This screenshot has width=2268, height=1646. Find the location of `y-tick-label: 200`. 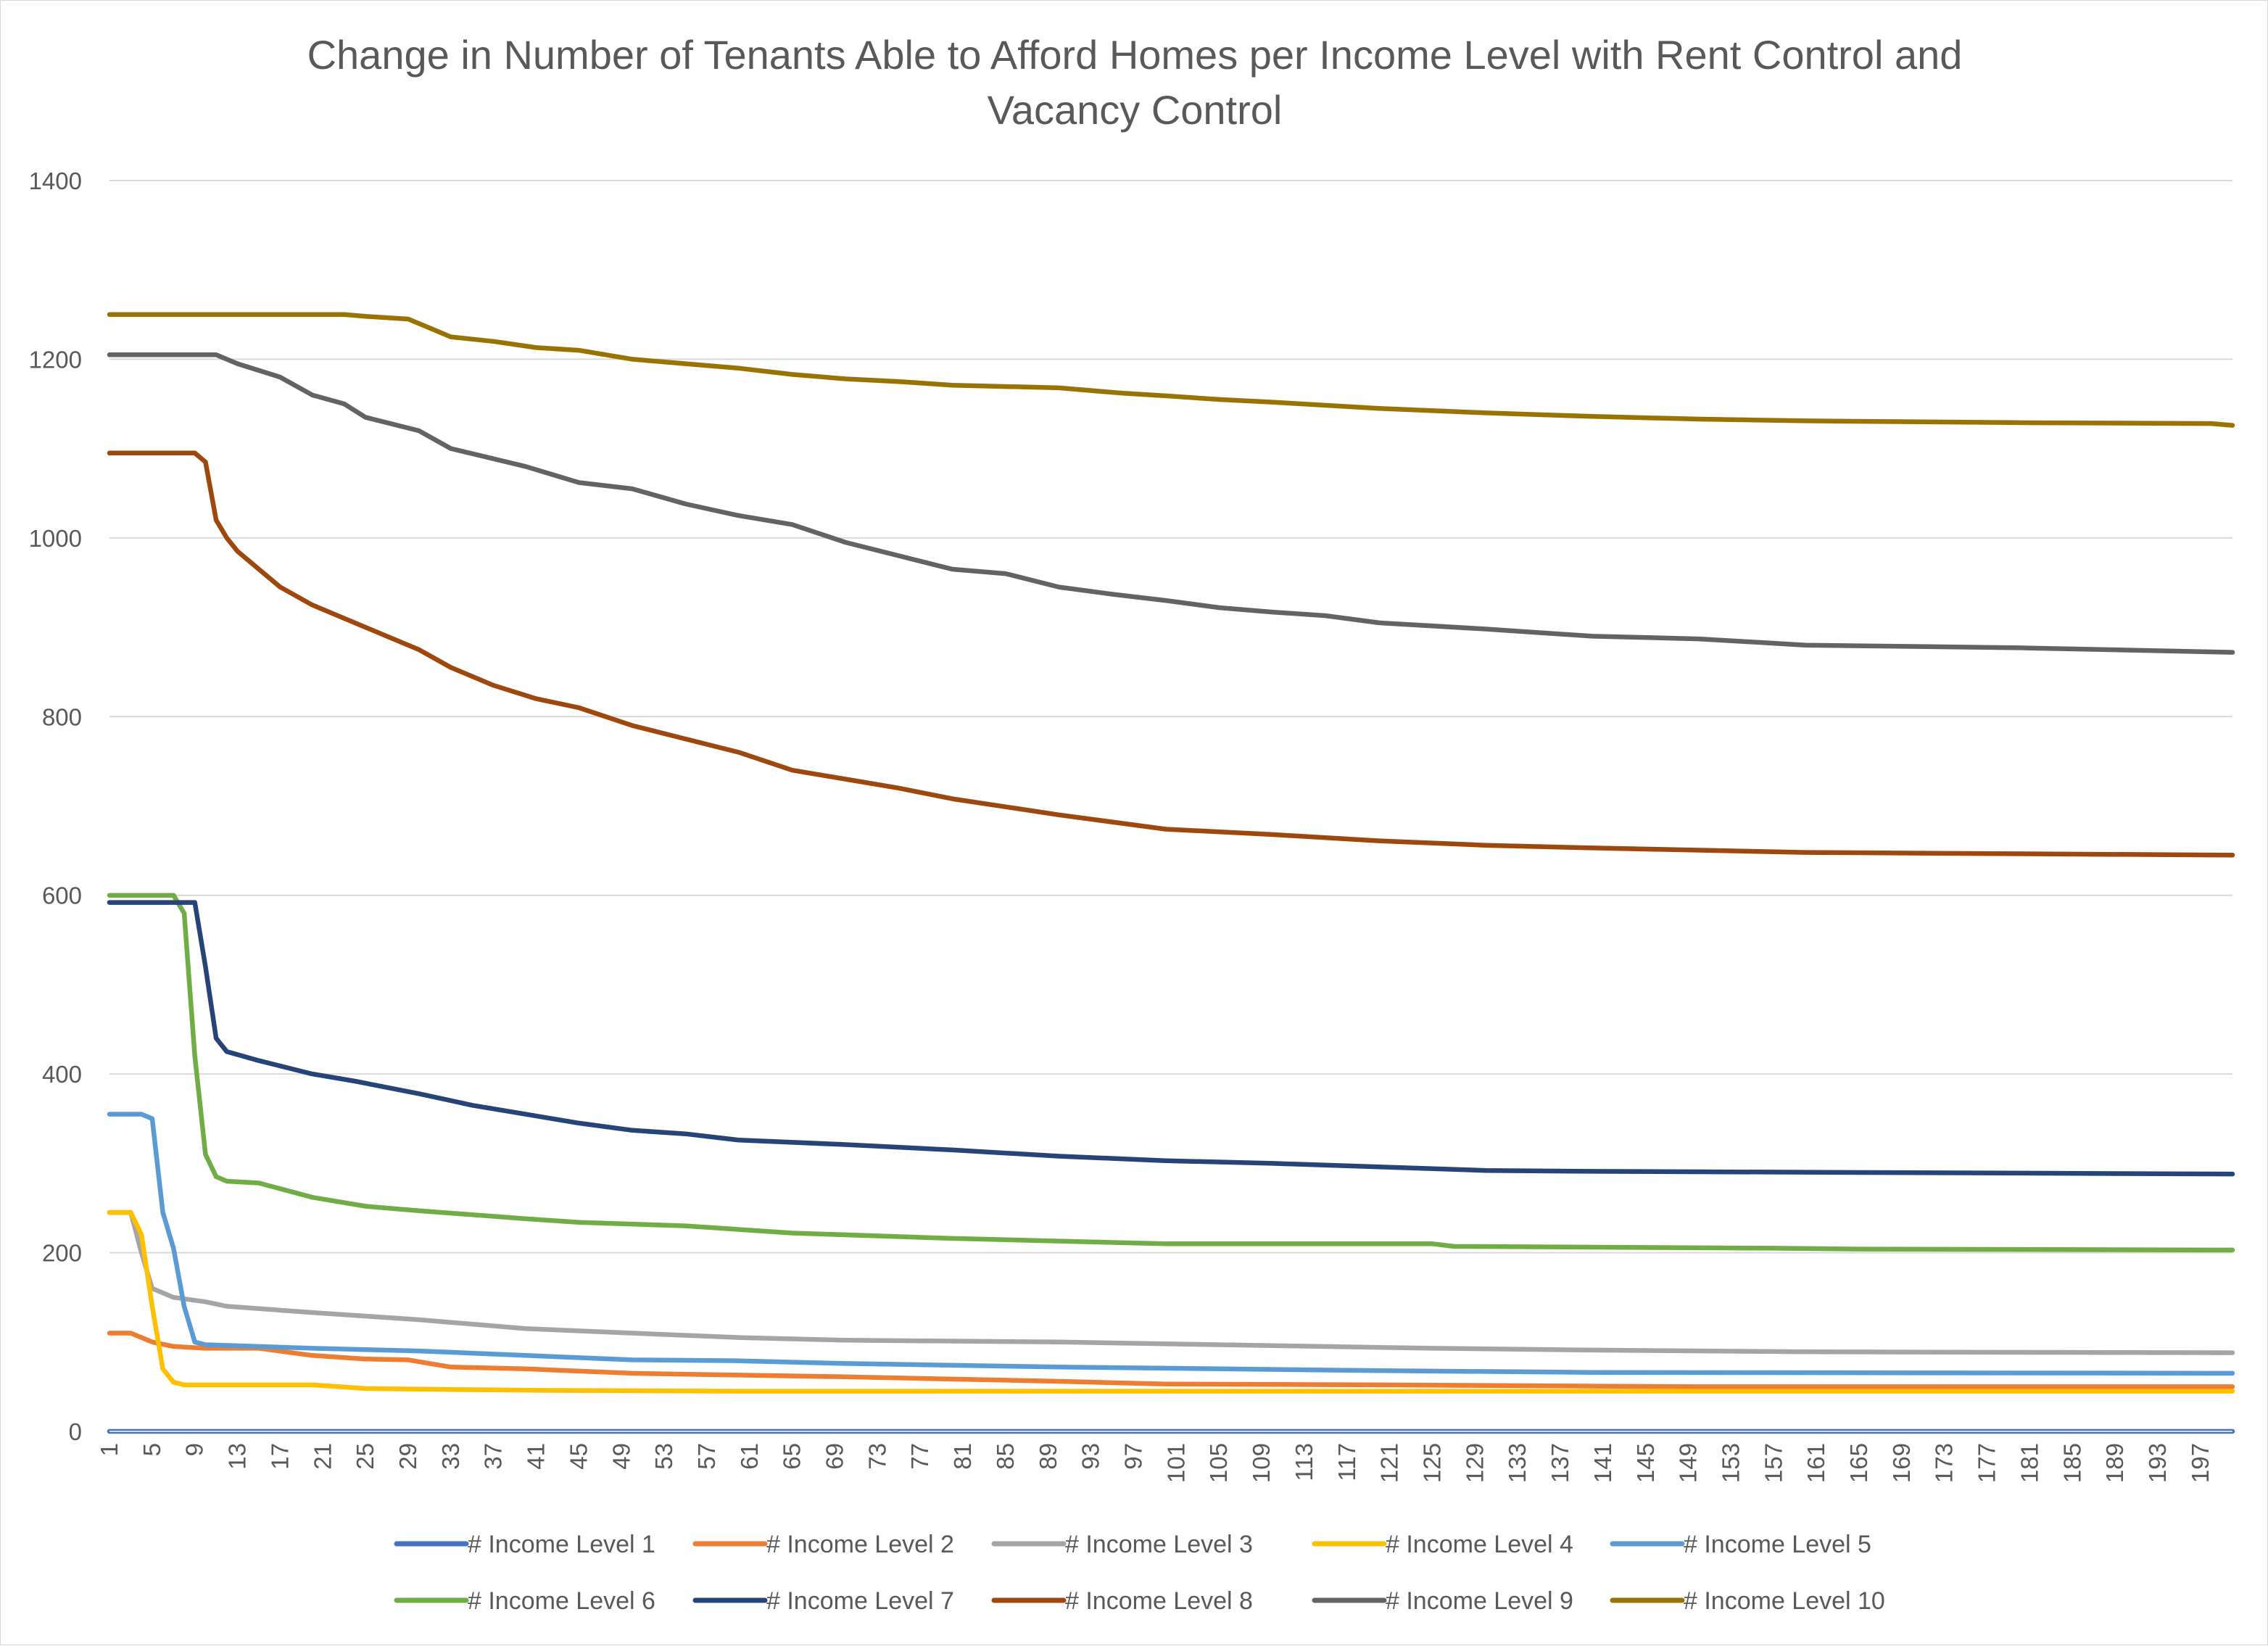

y-tick-label: 200 is located at coordinates (62, 1253).